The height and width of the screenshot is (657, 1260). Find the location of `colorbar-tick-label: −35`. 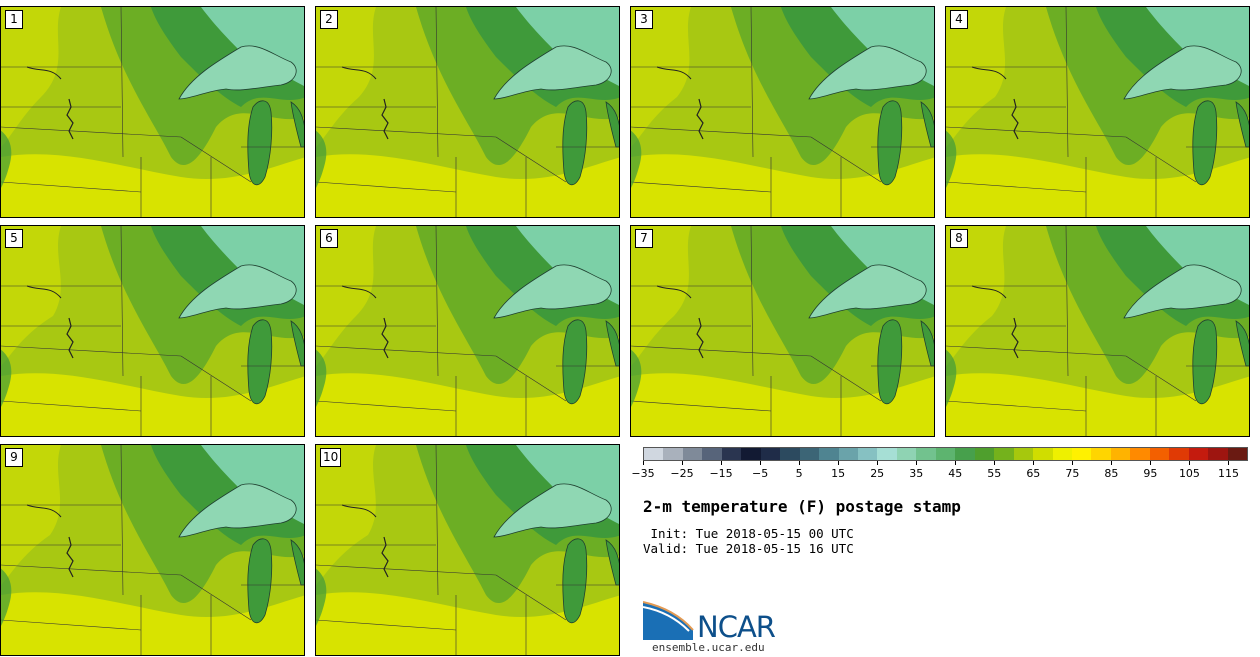

colorbar-tick-label: −35 is located at coordinates (643, 473).